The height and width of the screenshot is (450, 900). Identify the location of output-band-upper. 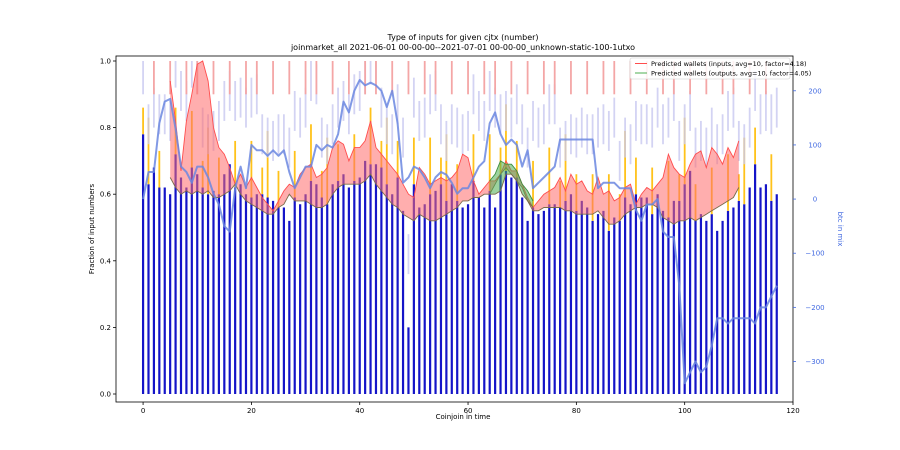
(511, 181).